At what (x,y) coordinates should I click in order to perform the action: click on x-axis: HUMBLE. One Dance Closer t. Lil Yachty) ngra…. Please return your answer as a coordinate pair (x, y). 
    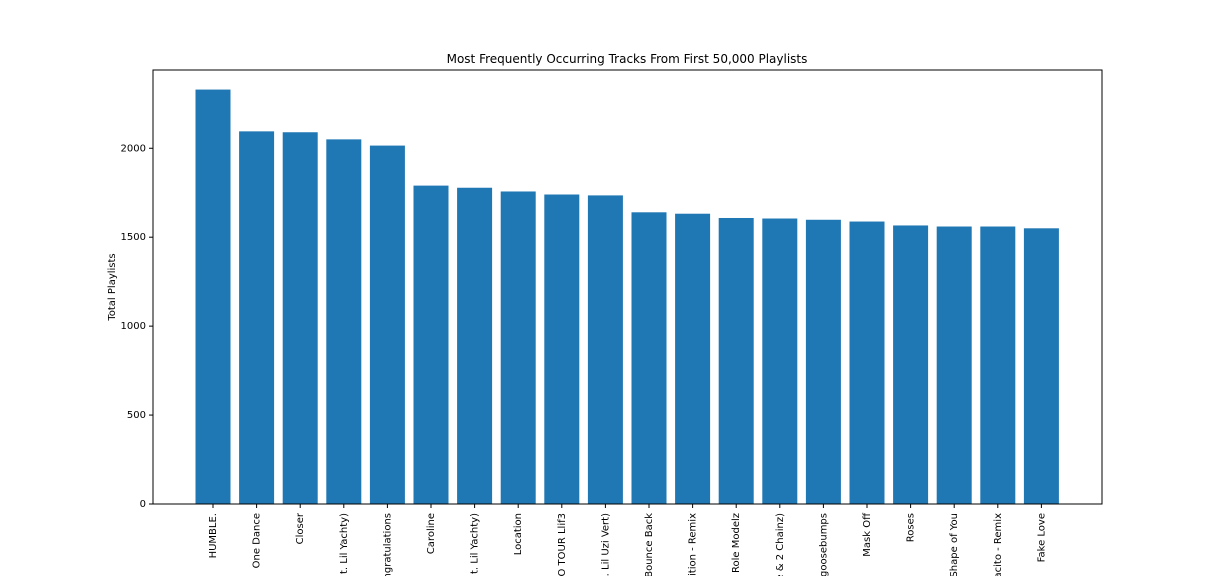
    Looking at the image, I should click on (627, 540).